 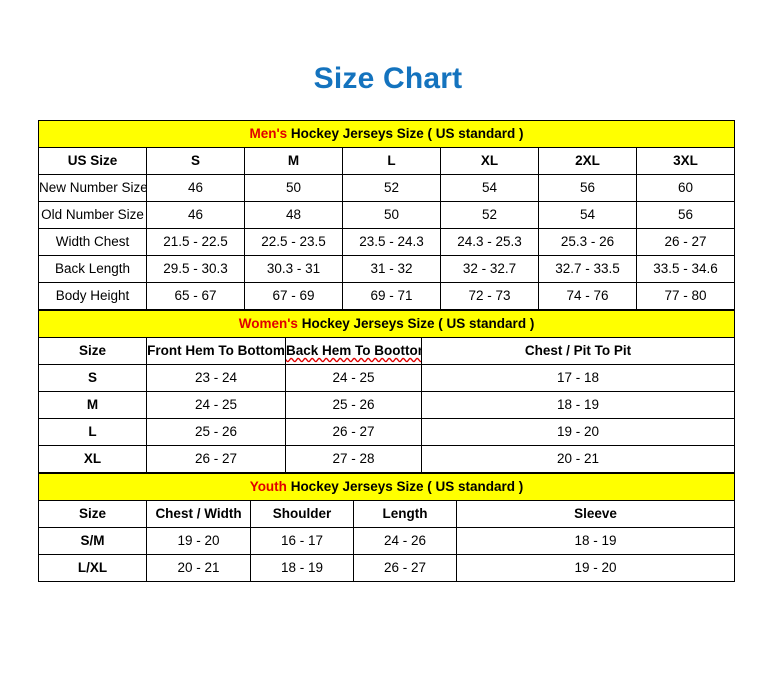 I want to click on womens-row-label-0: S, so click(x=92, y=378).